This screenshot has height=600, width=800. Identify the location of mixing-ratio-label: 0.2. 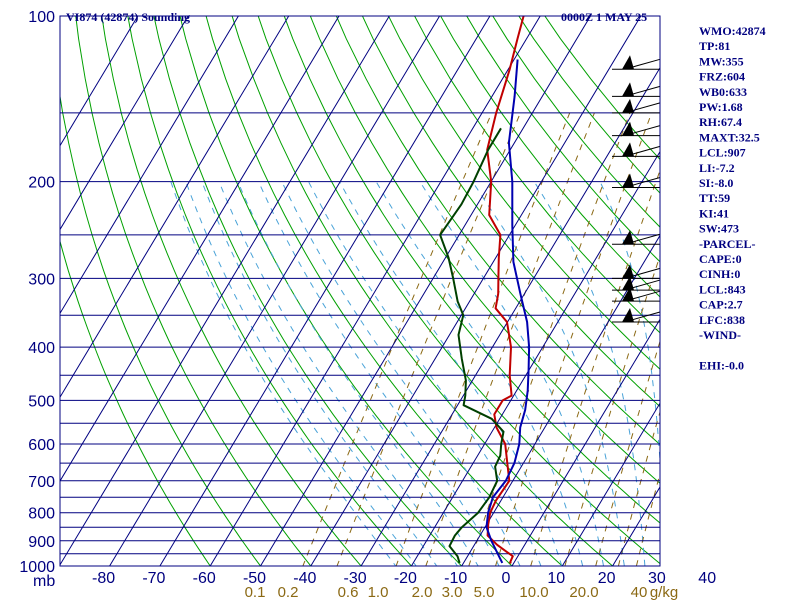
(288, 592).